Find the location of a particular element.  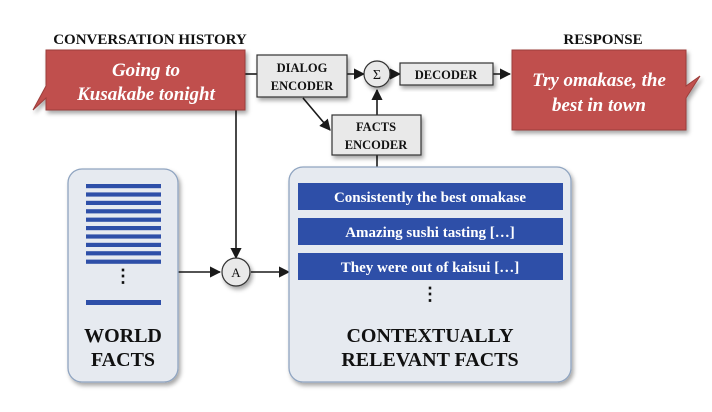

world-facts-lines is located at coordinates (123, 244).